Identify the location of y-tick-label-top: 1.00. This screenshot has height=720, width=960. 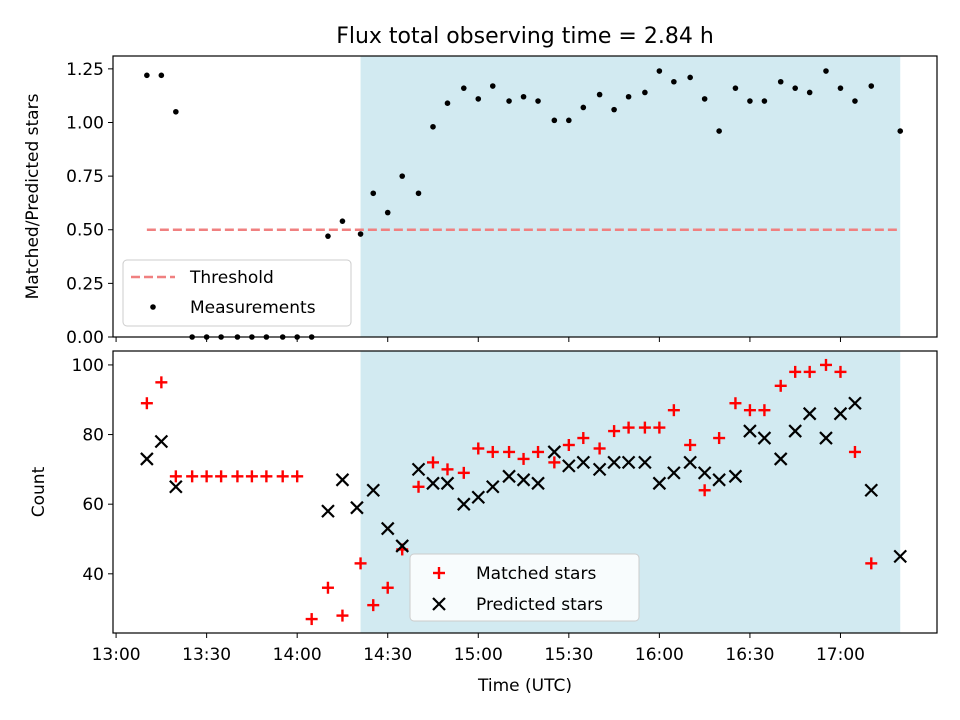
(85, 123).